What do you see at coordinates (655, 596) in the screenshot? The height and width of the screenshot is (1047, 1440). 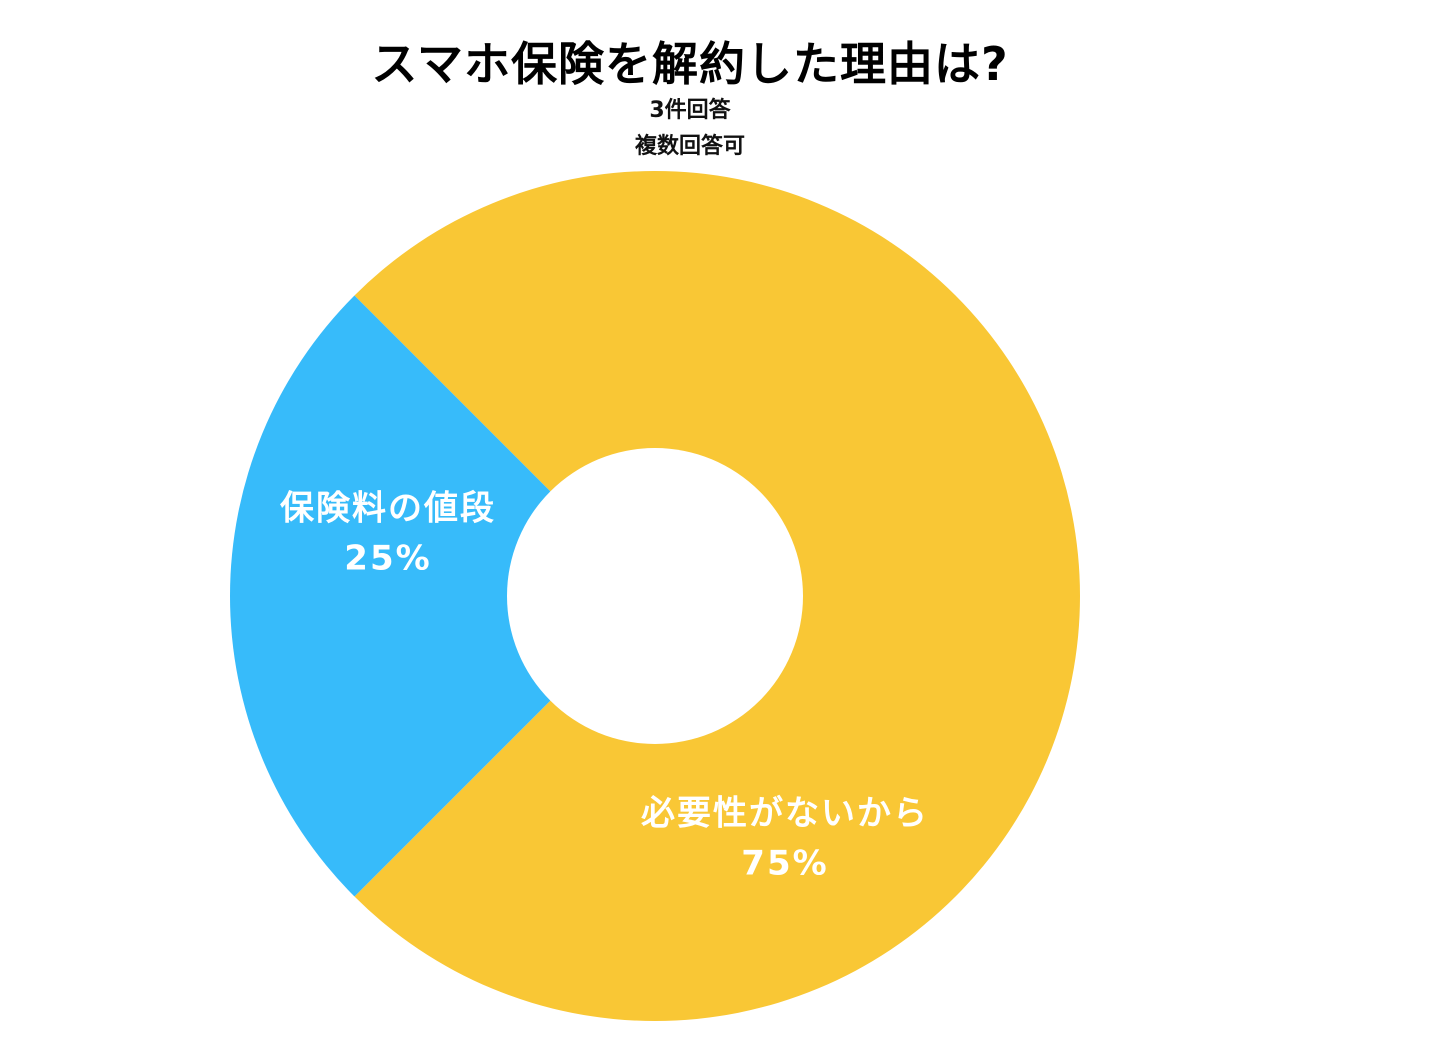 I see `donut-hole` at bounding box center [655, 596].